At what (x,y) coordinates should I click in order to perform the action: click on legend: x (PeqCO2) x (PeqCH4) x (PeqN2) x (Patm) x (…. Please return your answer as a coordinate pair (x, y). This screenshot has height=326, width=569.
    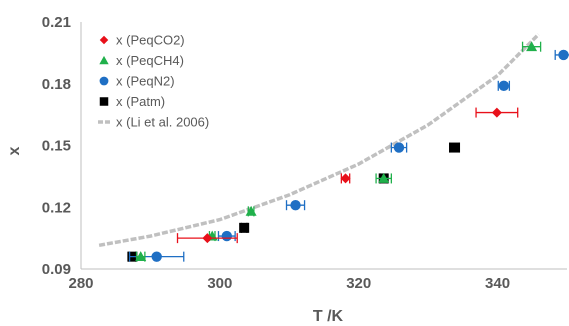
    Looking at the image, I should click on (153, 81).